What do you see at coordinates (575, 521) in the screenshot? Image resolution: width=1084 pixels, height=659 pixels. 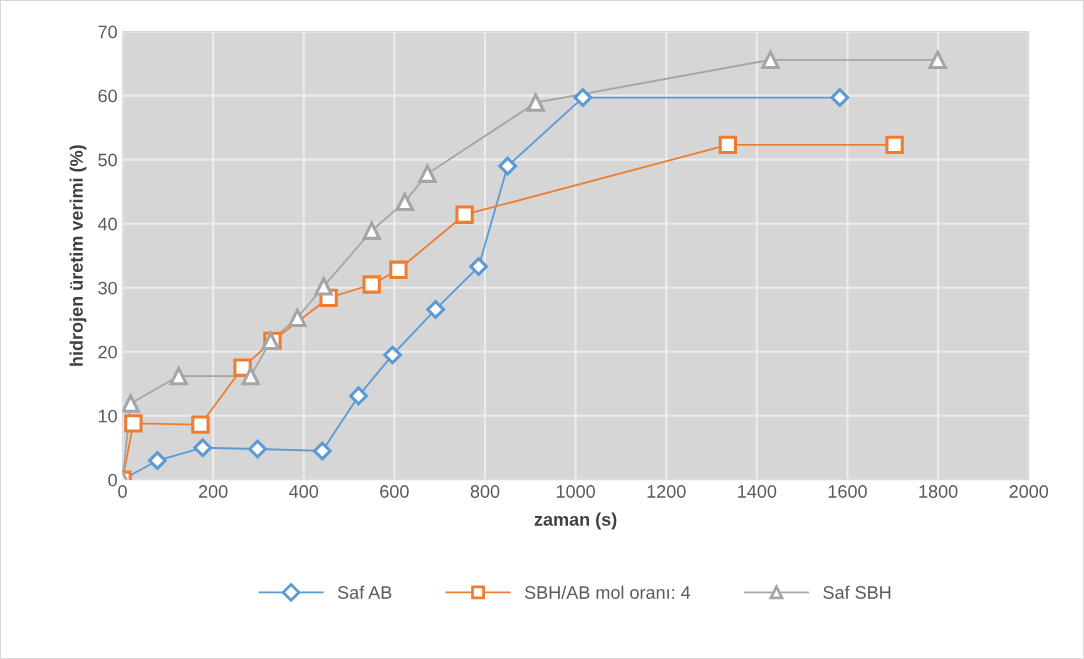 I see `x-axis-title: zaman (s)` at bounding box center [575, 521].